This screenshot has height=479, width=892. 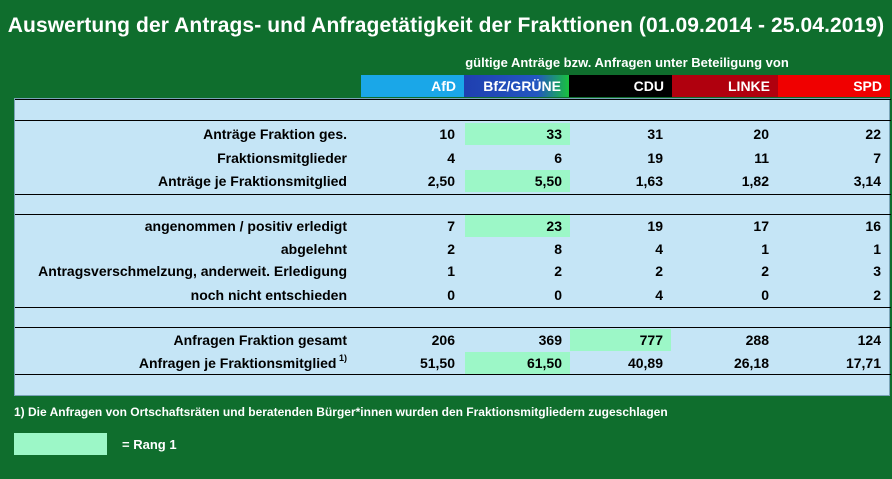 I want to click on table-cell: 17, so click(x=761, y=226).